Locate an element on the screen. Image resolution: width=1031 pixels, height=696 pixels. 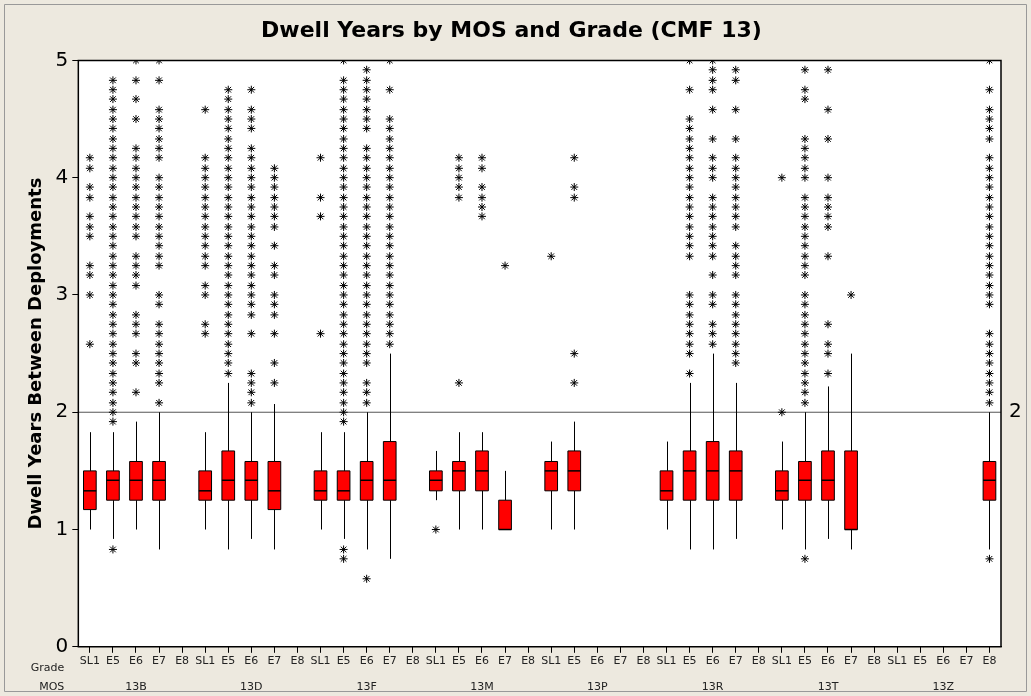
ref-line-label: 2 is located at coordinates (1015, 410).